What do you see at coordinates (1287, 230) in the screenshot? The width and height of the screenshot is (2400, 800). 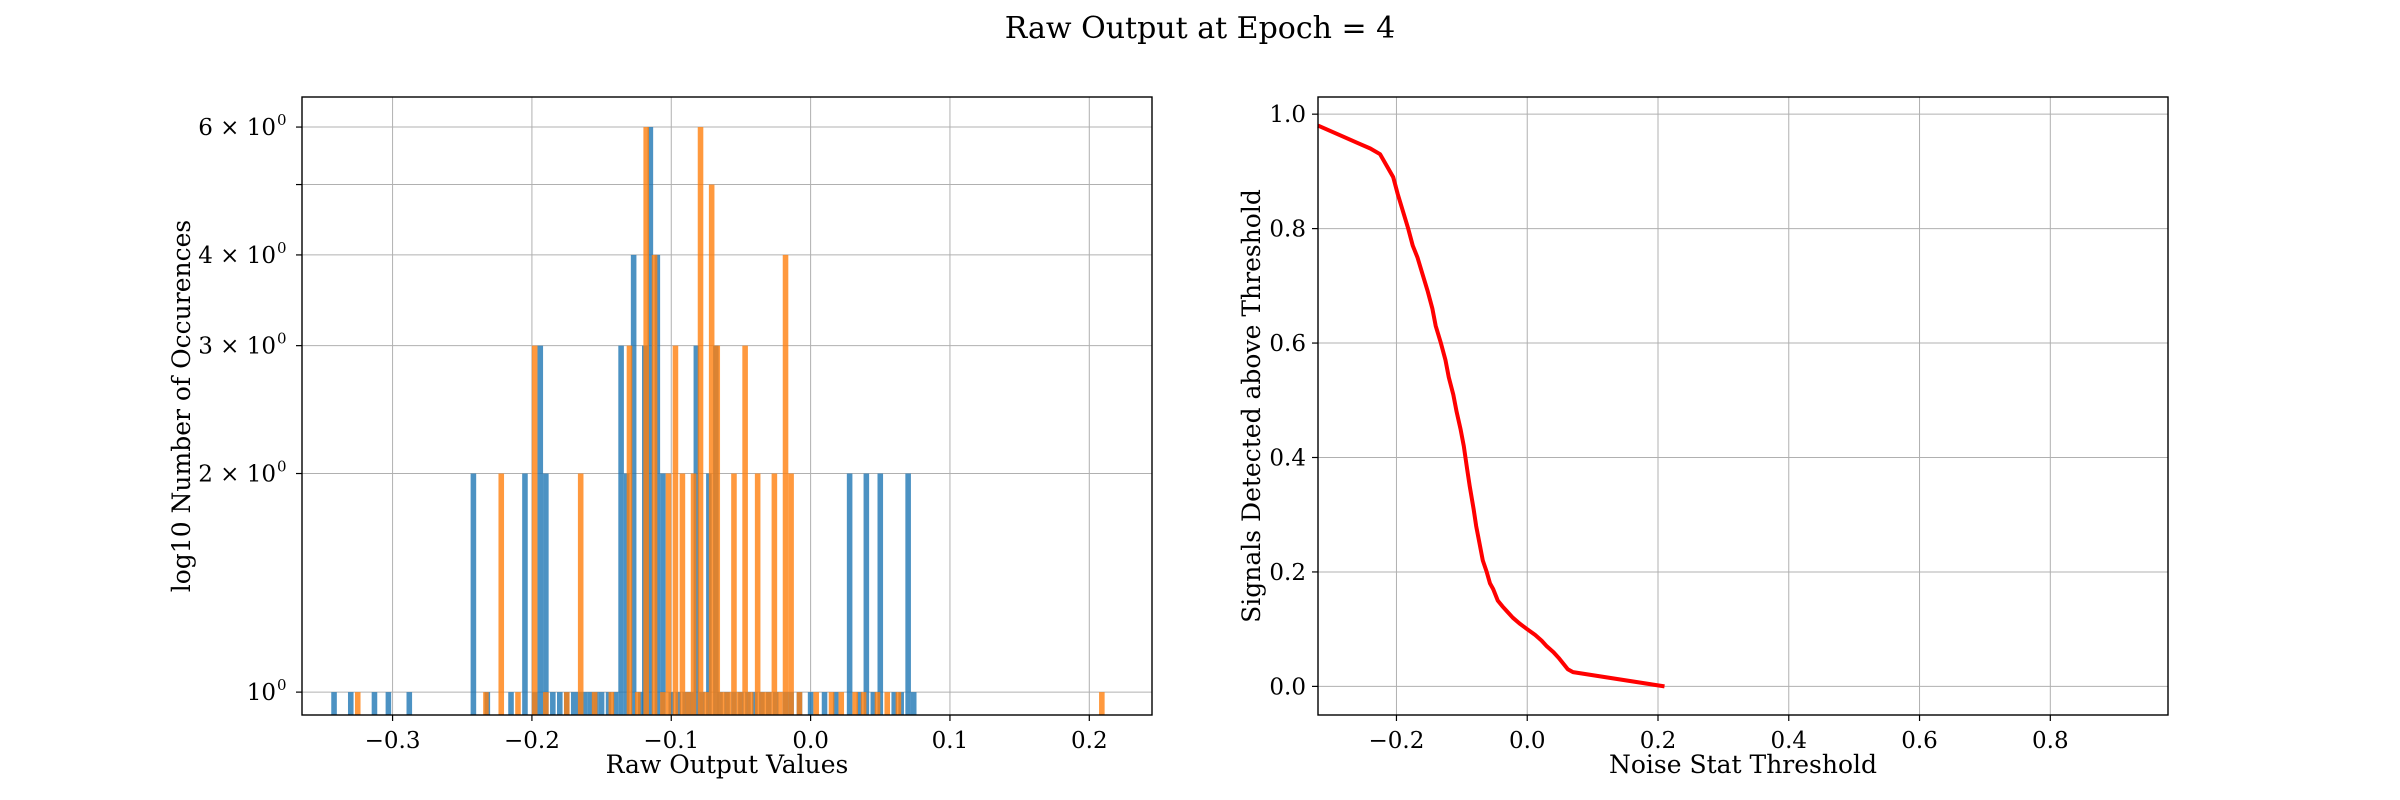 I see `y-tick-label: 0.8` at bounding box center [1287, 230].